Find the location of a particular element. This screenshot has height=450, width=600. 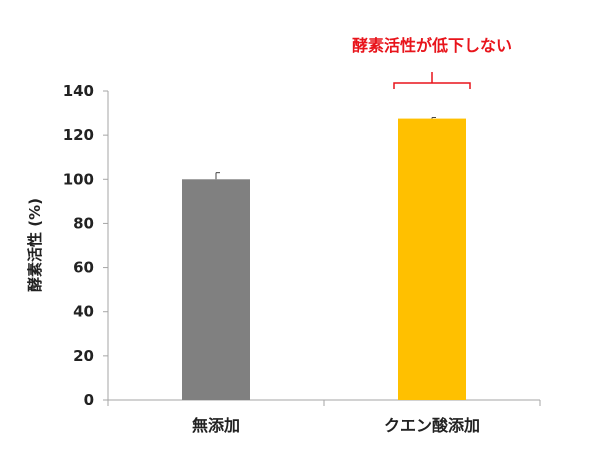

y-axis: 0 20 40 60 80 100 120 140 is located at coordinates (86, 245).